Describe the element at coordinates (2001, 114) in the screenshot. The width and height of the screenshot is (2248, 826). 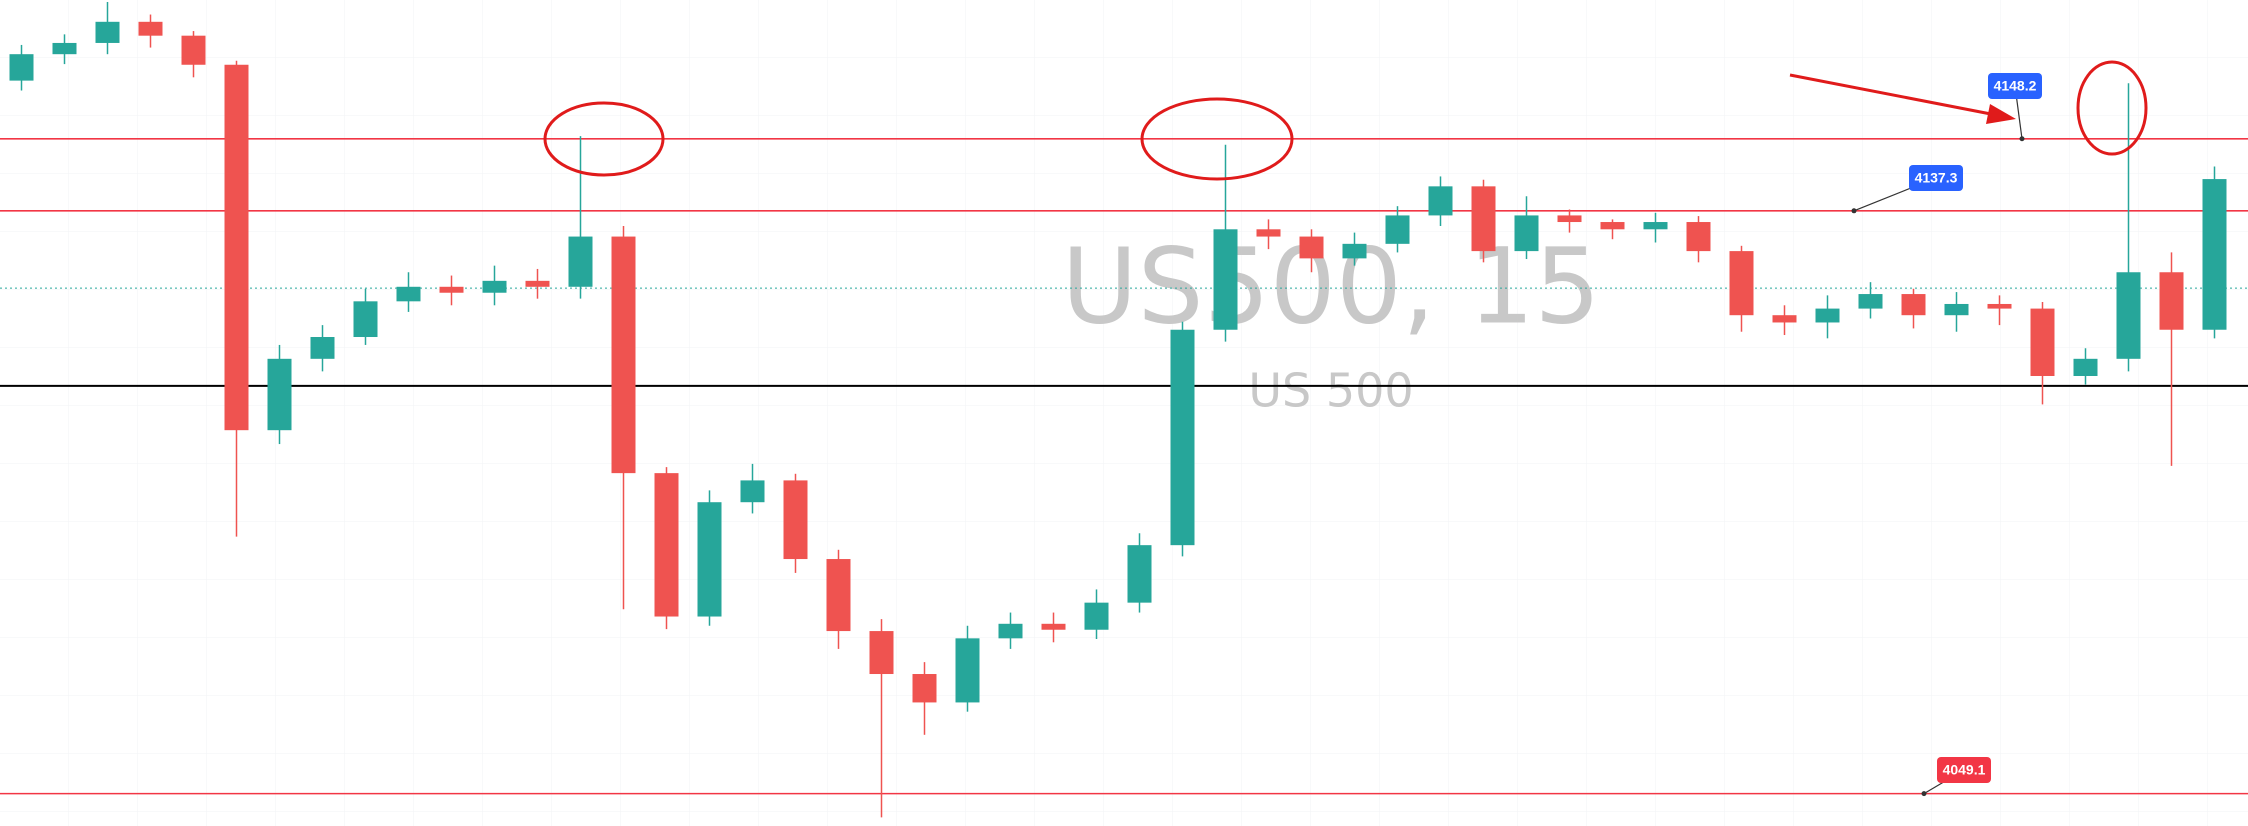
I see `arrow-head` at that location.